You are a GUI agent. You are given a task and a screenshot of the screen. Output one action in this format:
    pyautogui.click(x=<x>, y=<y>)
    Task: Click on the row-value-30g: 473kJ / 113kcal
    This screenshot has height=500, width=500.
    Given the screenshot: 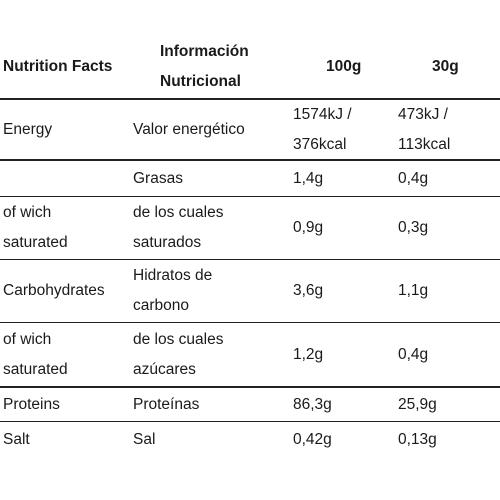 What is the action you would take?
    pyautogui.click(x=424, y=129)
    